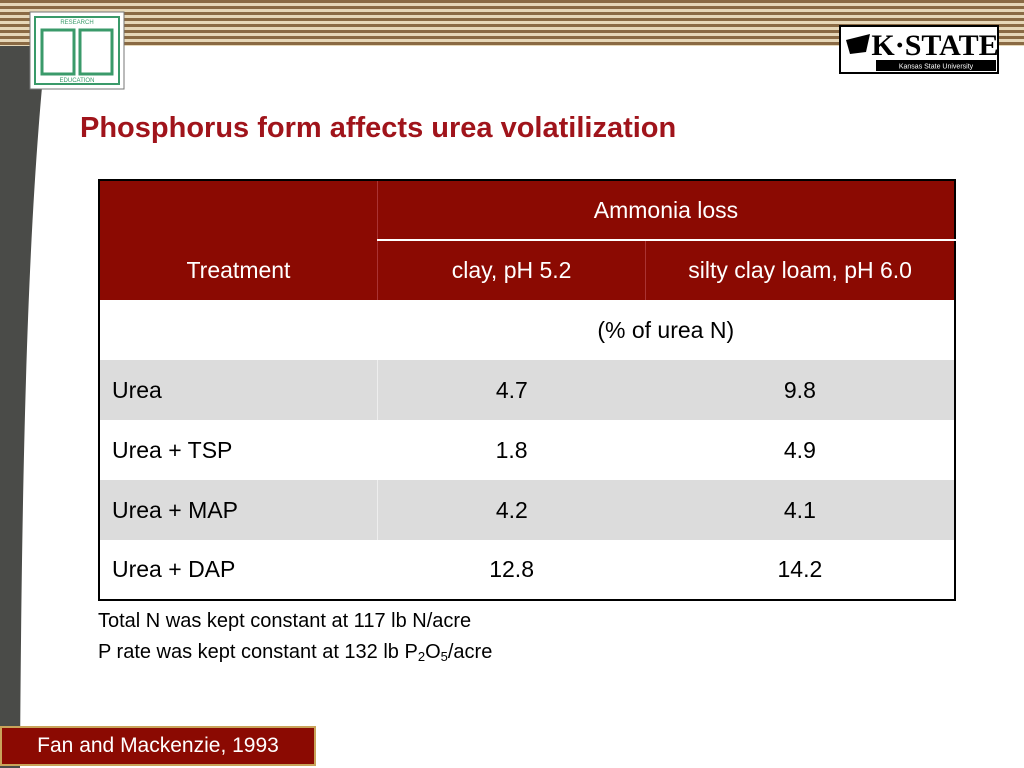  What do you see at coordinates (800, 510) in the screenshot?
I see `table-cell: 4.1` at bounding box center [800, 510].